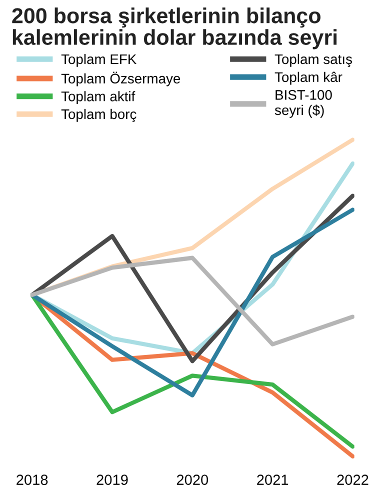 Image resolution: width=381 pixels, height=501 pixels. What do you see at coordinates (352, 479) in the screenshot?
I see `x-tick-label: 2022` at bounding box center [352, 479].